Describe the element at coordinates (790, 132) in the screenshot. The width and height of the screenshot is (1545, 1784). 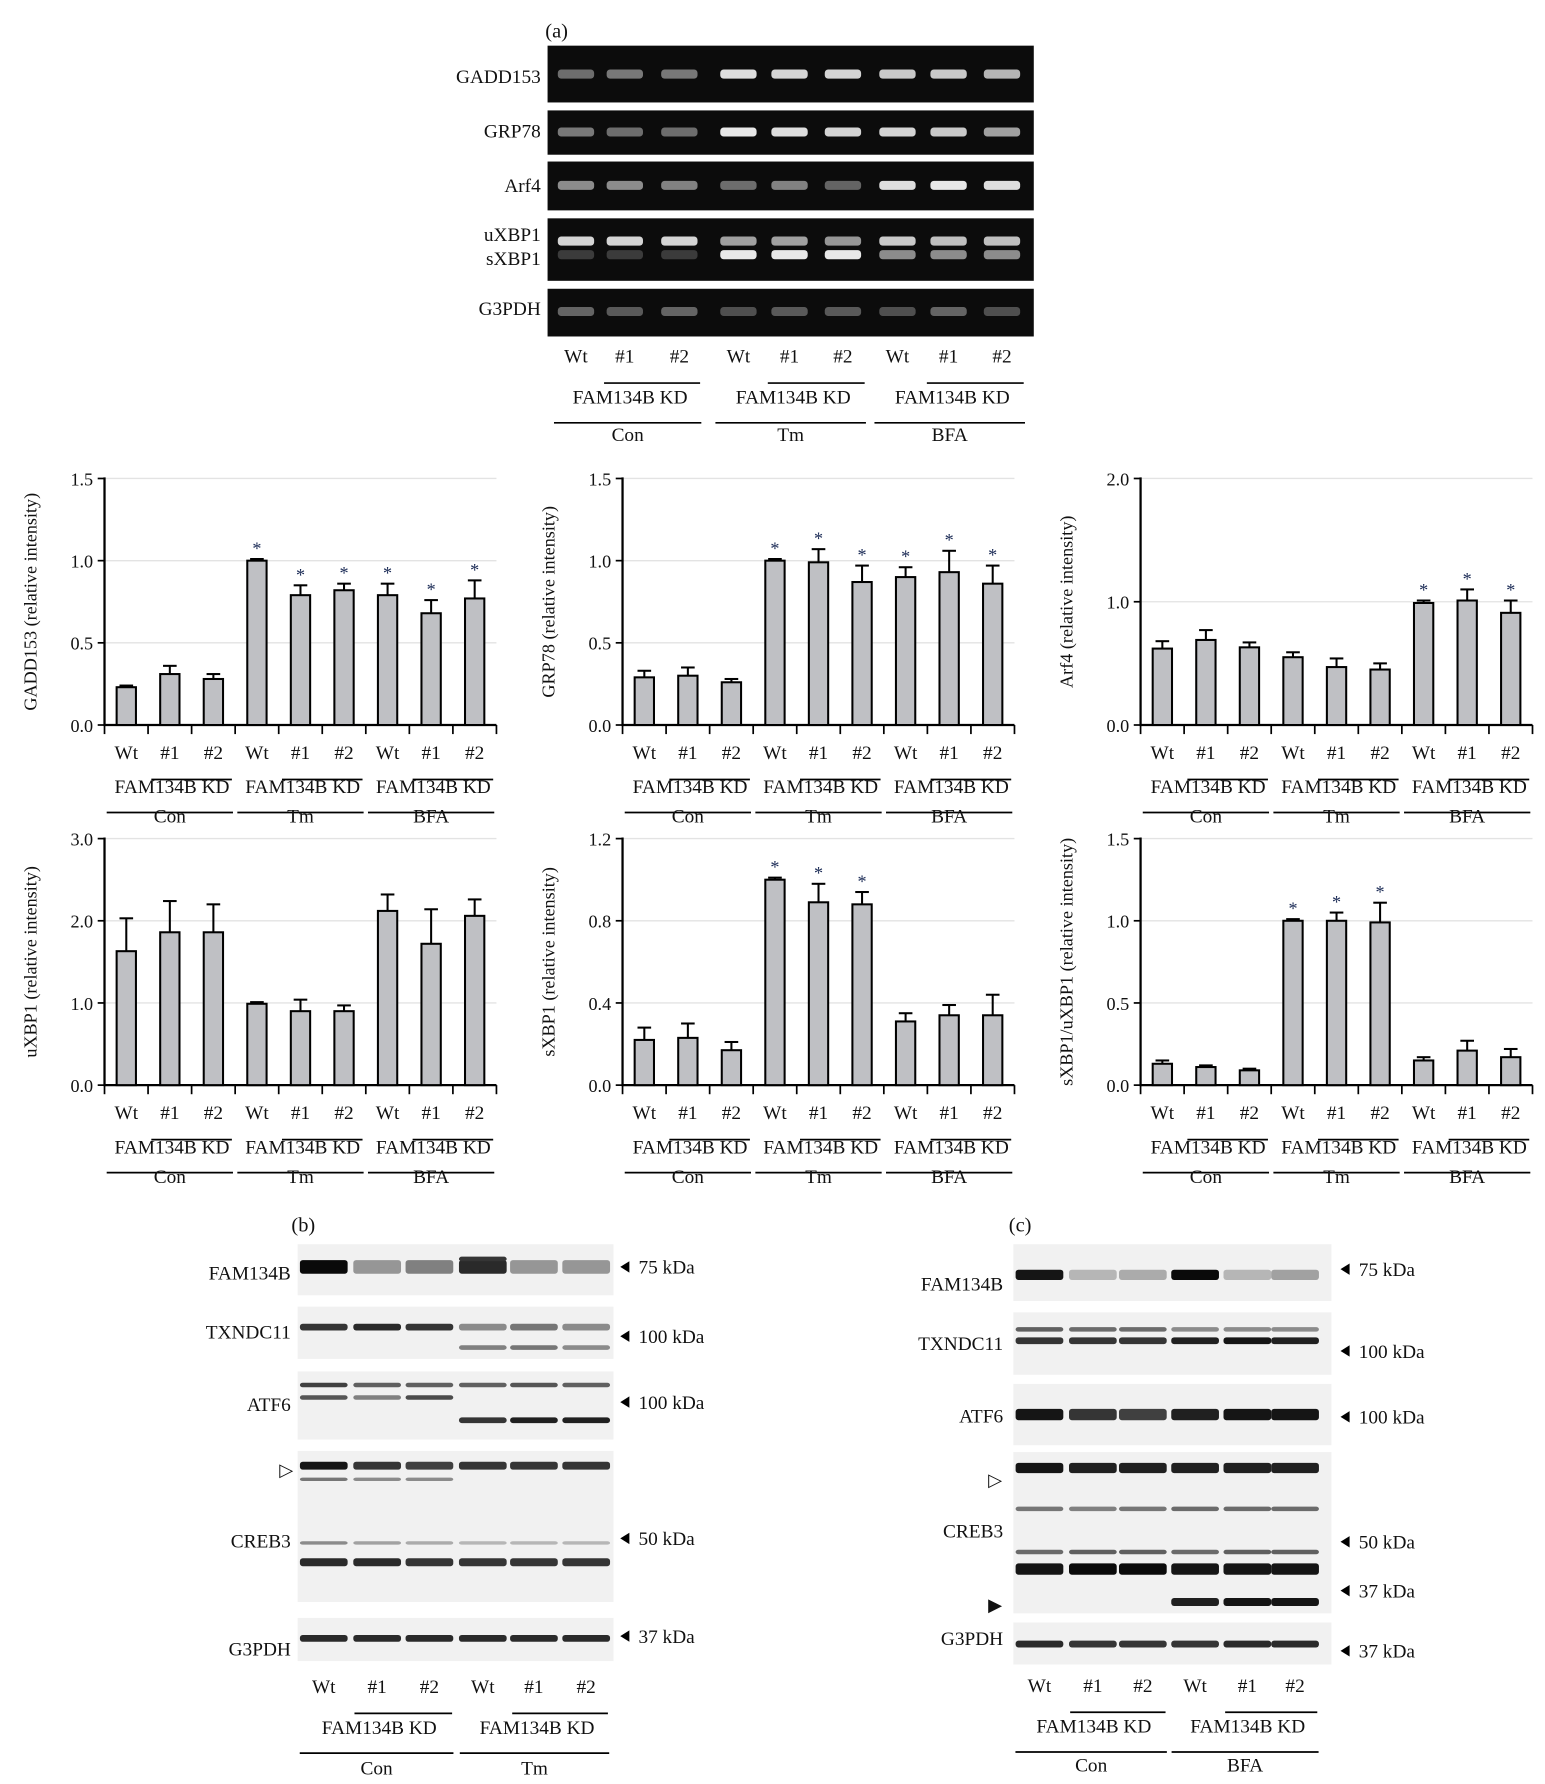
I see `gel-row-grp78` at that location.